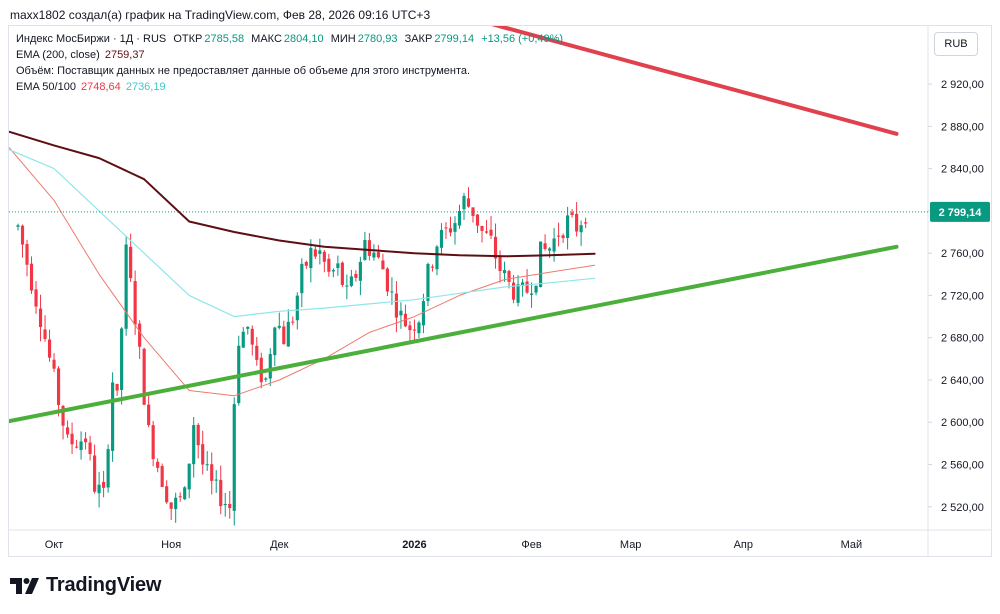 The width and height of the screenshot is (1000, 614). Describe the element at coordinates (695, 81) in the screenshot. I see `trend-resistance-line` at that location.